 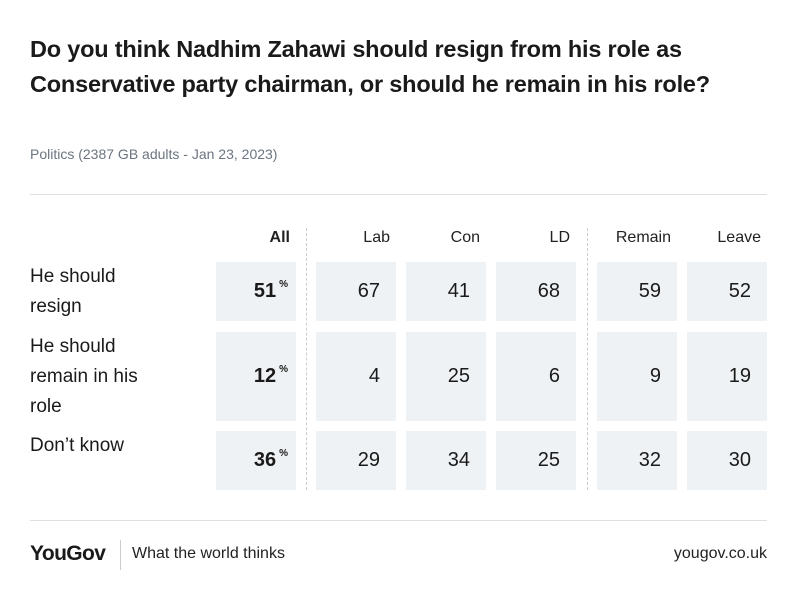 What do you see at coordinates (465, 237) in the screenshot?
I see `column-header-con: Con` at bounding box center [465, 237].